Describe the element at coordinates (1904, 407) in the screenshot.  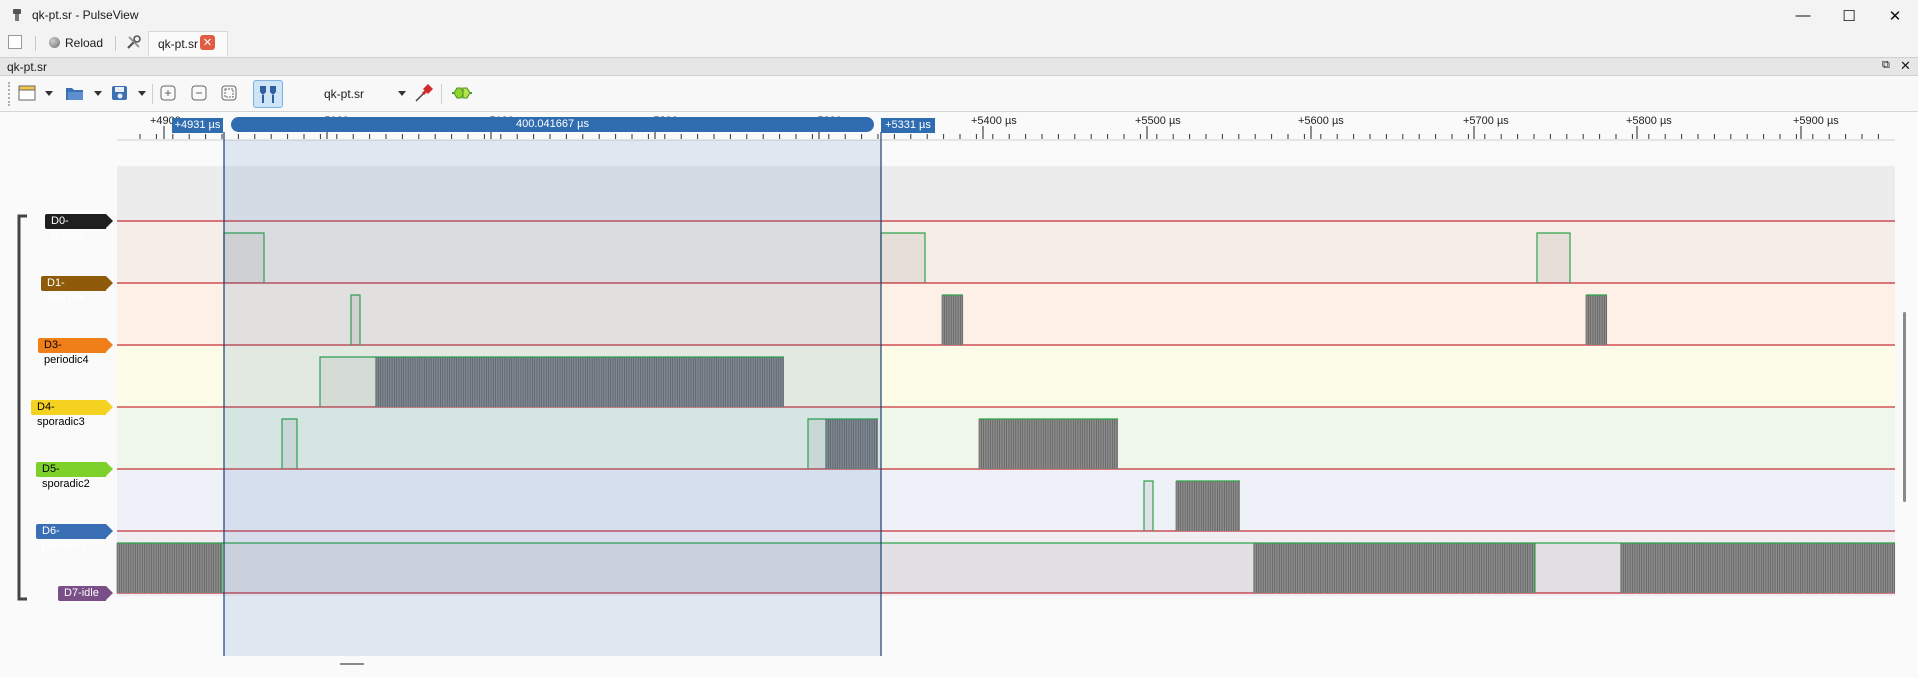
I see `vertical-scrollbar` at that location.